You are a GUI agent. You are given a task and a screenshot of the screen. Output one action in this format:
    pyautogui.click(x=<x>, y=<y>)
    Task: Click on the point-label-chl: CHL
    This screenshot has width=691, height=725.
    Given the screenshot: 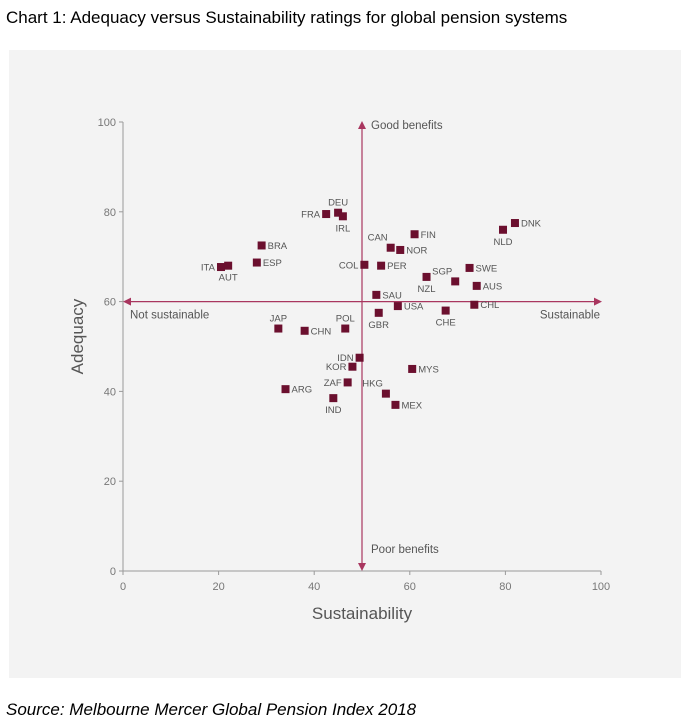 What is the action you would take?
    pyautogui.click(x=489, y=305)
    